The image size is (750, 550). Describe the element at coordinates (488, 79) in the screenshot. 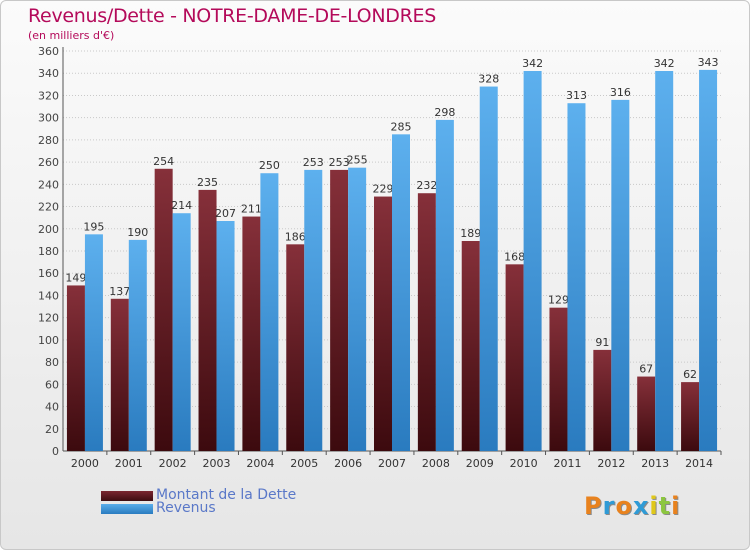

I see `data-label-revenus: 328` at that location.